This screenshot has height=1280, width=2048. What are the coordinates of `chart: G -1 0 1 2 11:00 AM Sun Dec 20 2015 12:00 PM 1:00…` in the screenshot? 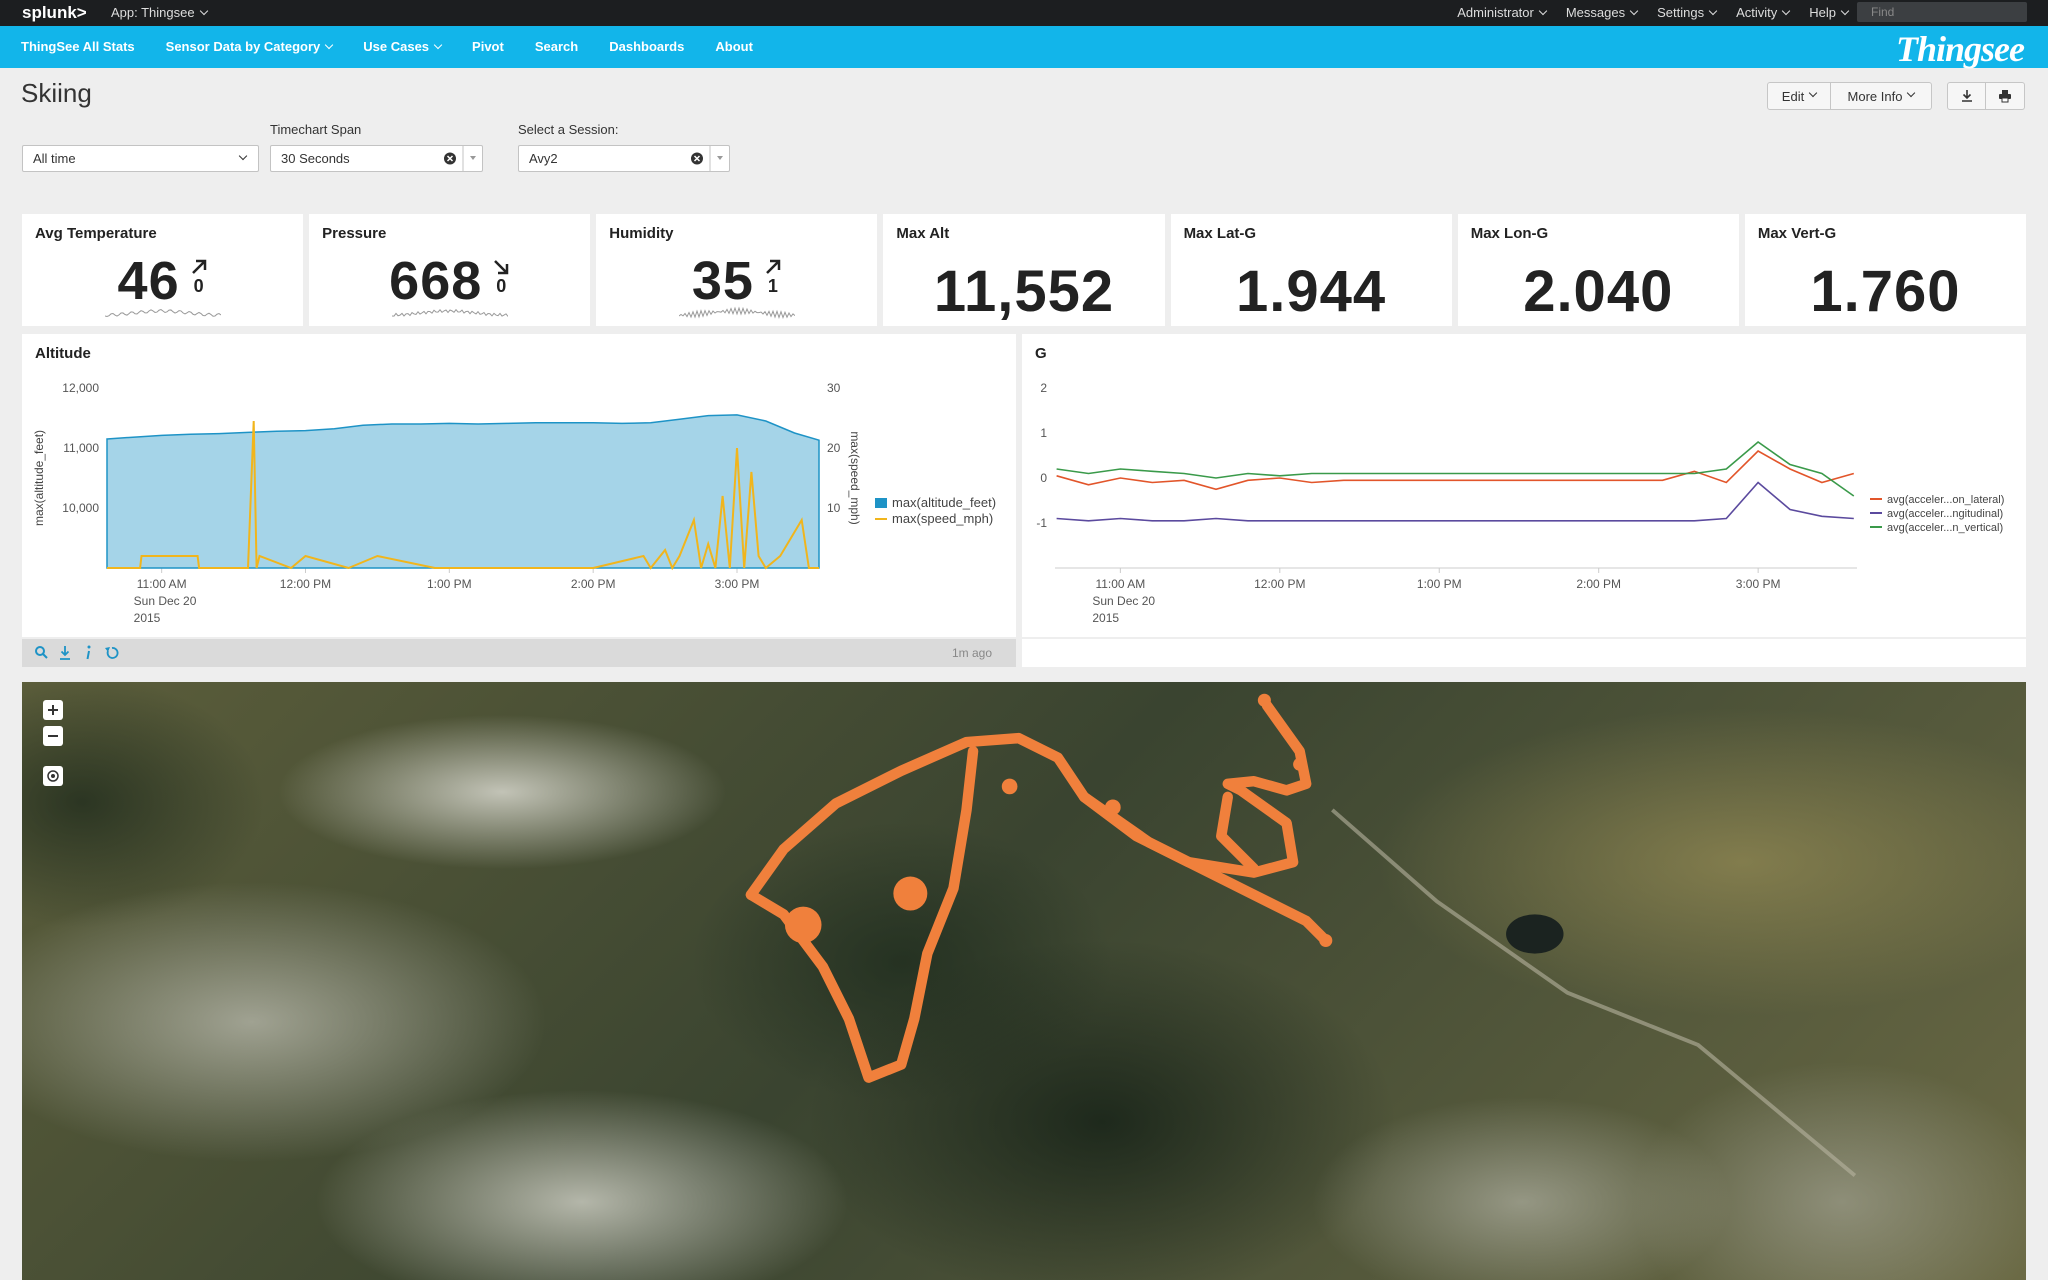 It's located at (1519, 485).